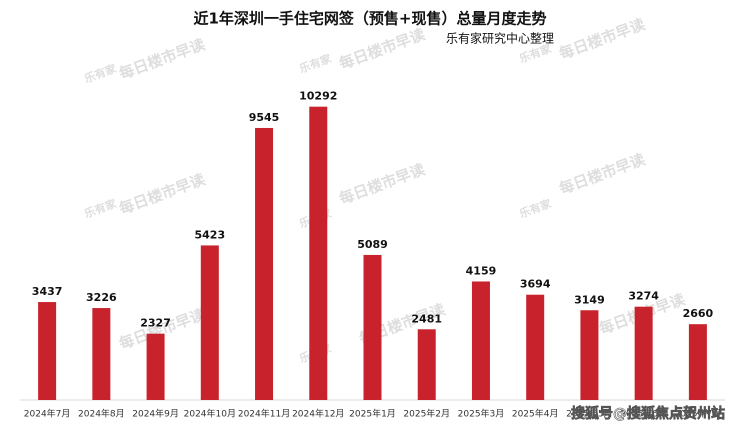 This screenshot has height=431, width=740. Describe the element at coordinates (500, 38) in the screenshot. I see `chart-subtitle: 乐有家研究中心整理` at that location.